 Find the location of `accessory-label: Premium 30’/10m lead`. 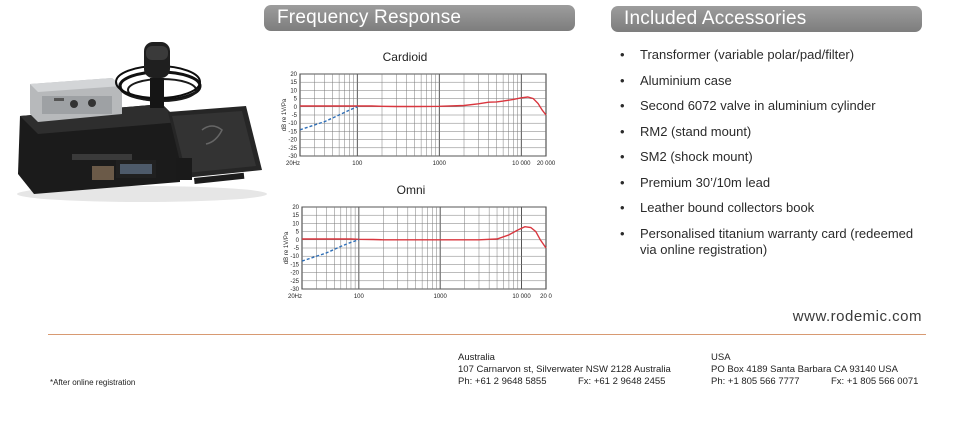

accessory-label: Premium 30’/10m lead is located at coordinates (705, 182).